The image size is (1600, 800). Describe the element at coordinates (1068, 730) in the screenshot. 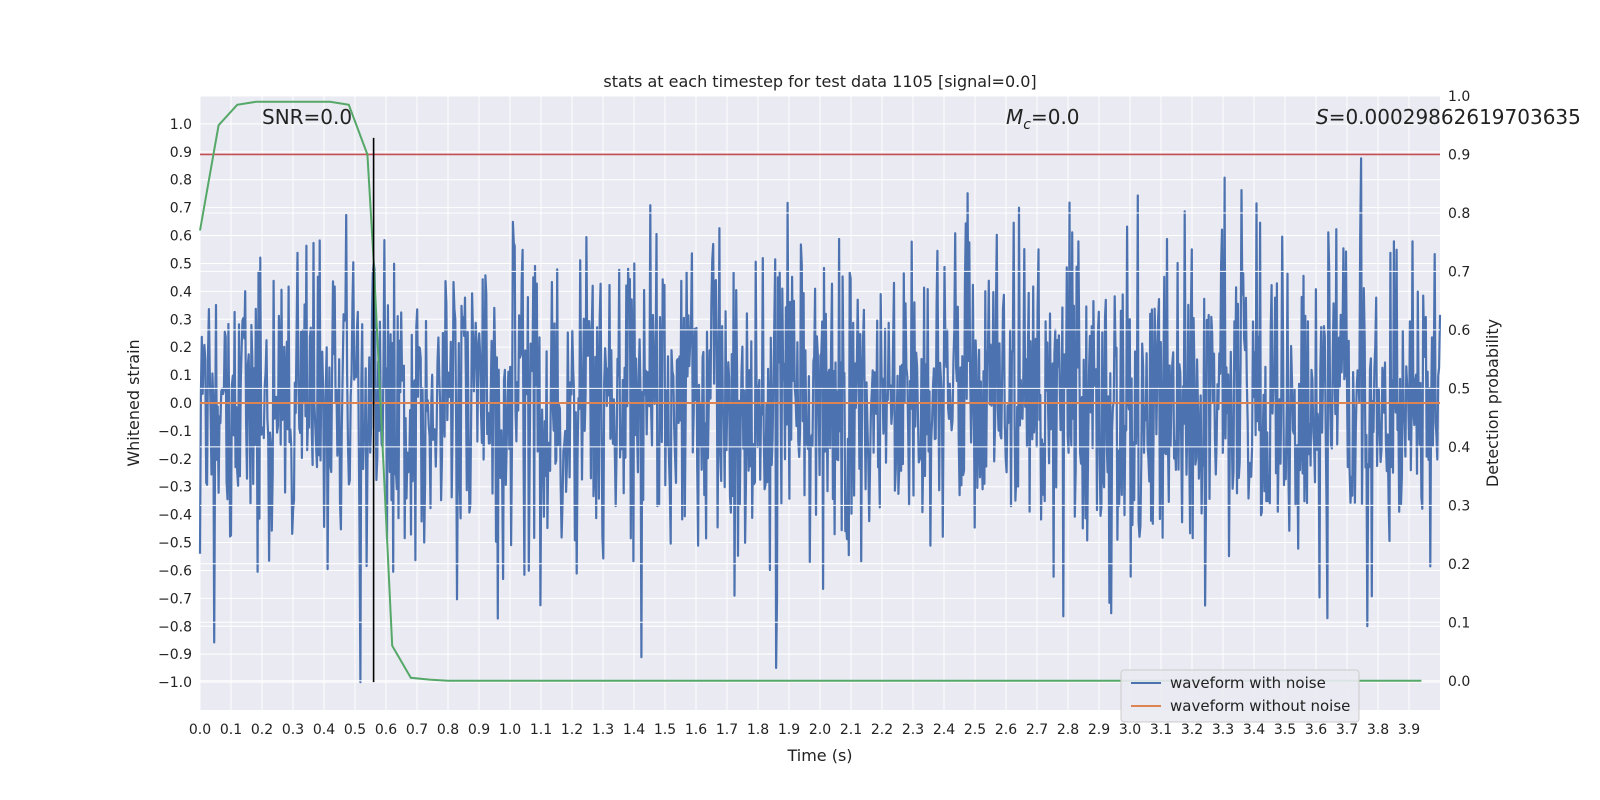

I see `x-tick-label: 2.8` at that location.